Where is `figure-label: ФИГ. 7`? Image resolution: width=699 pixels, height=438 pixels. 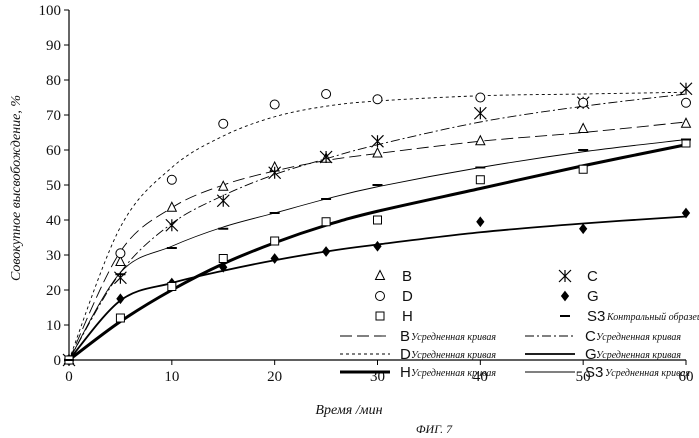
figure-label: ФИГ. 7 is located at coordinates (434, 429).